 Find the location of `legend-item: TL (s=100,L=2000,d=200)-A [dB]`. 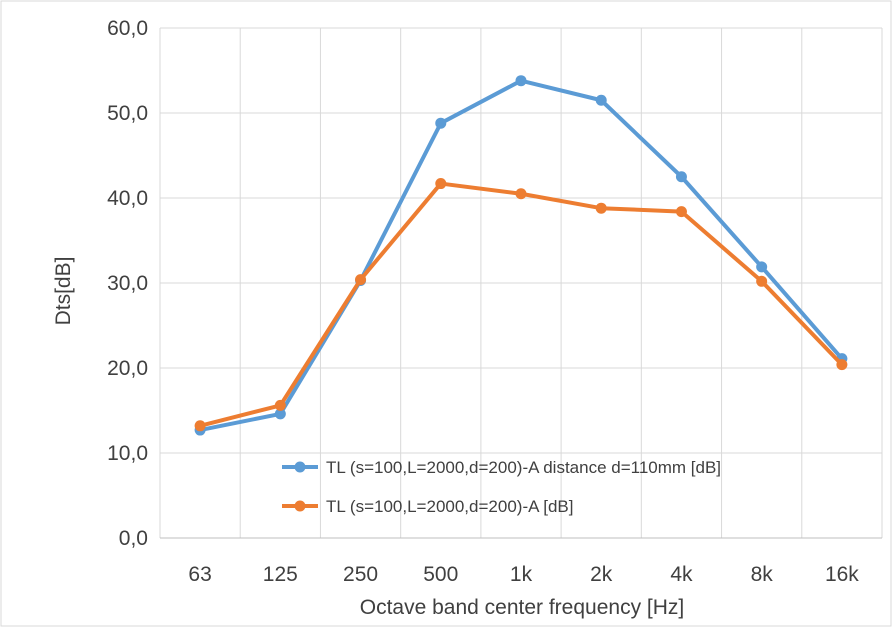

legend-item: TL (s=100,L=2000,d=200)-A [dB] is located at coordinates (427, 506).